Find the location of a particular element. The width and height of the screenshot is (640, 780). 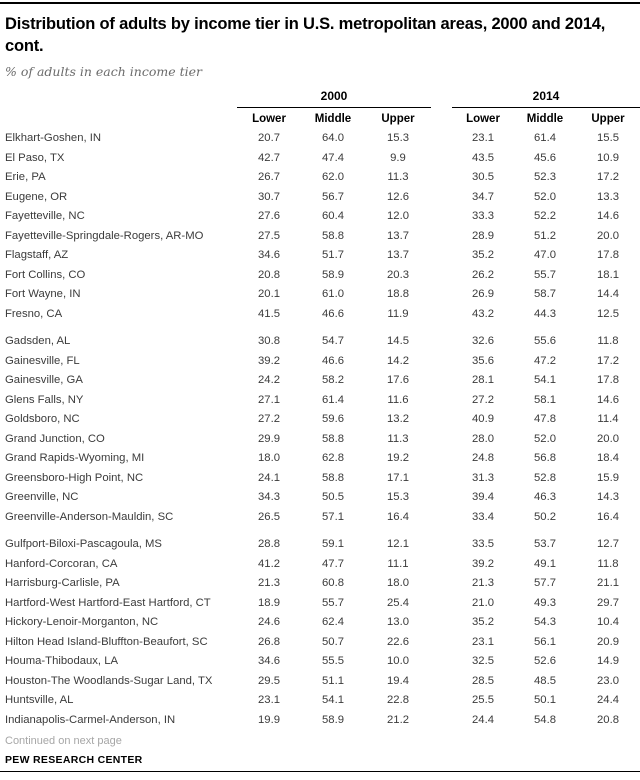

value-cell: 49.1 is located at coordinates (545, 563).